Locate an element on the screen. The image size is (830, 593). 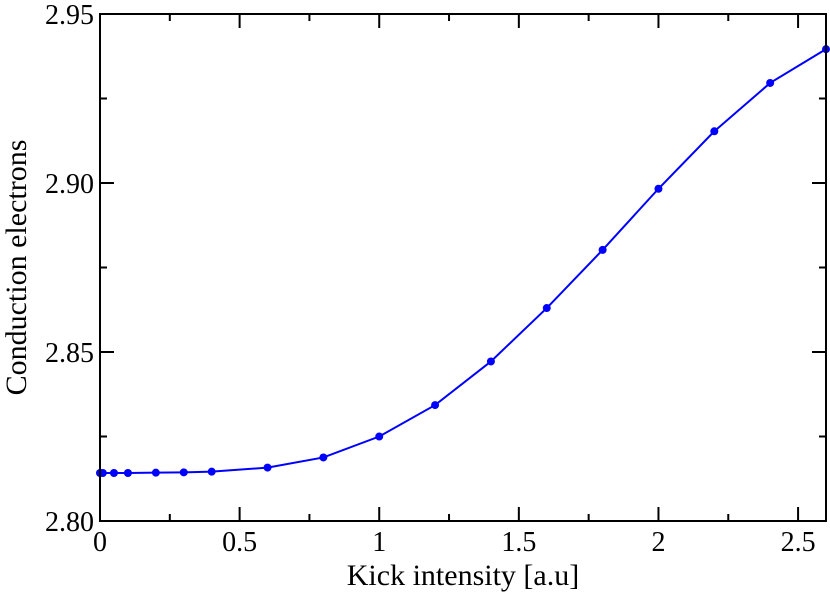
y-tick-label: 2.85 is located at coordinates (69, 353).